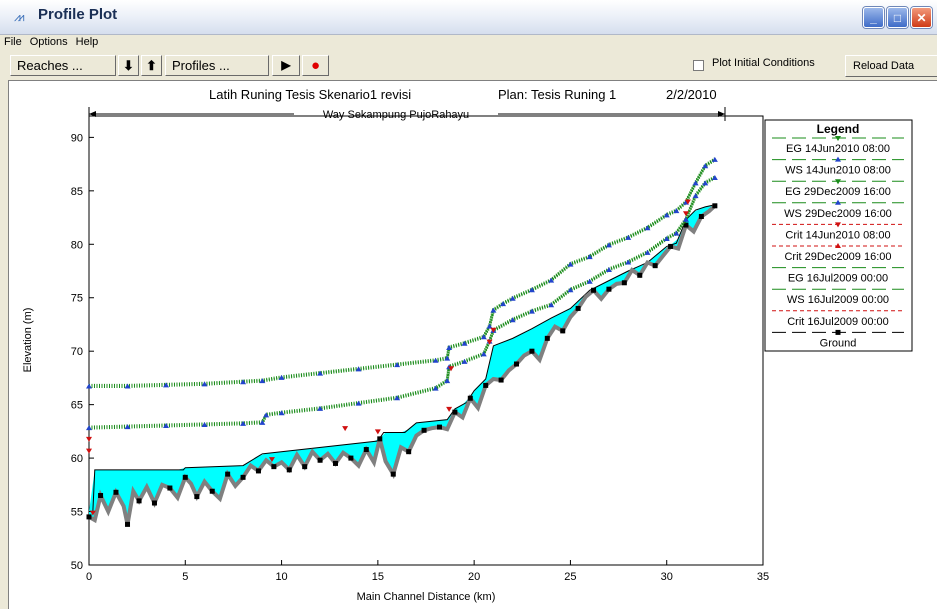 The image size is (937, 609). Describe the element at coordinates (77, 138) in the screenshot. I see `y-tick-label: 90` at that location.